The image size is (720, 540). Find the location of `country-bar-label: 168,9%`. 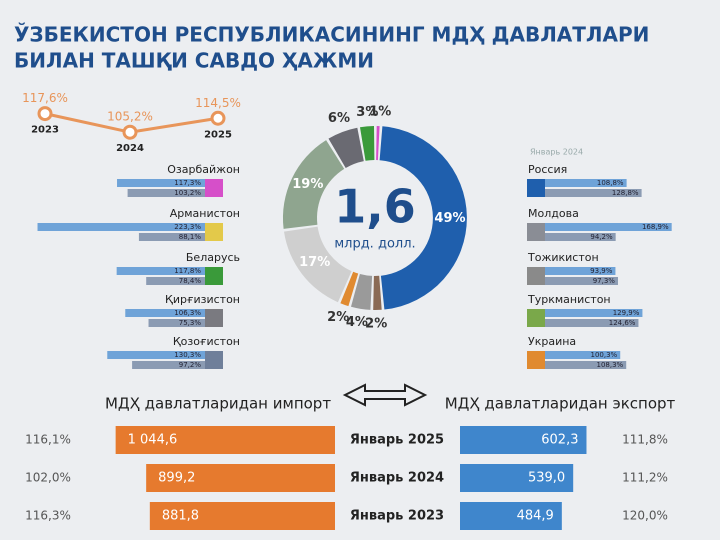

country-bar-label: 168,9% is located at coordinates (655, 227).